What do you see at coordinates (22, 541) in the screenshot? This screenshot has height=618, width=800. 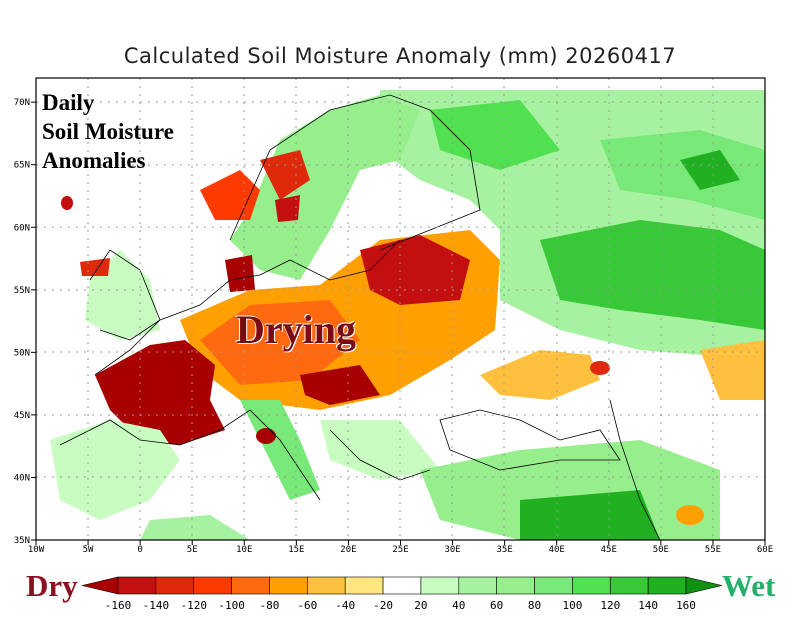 I see `lat-tick-label: 35N` at bounding box center [22, 541].